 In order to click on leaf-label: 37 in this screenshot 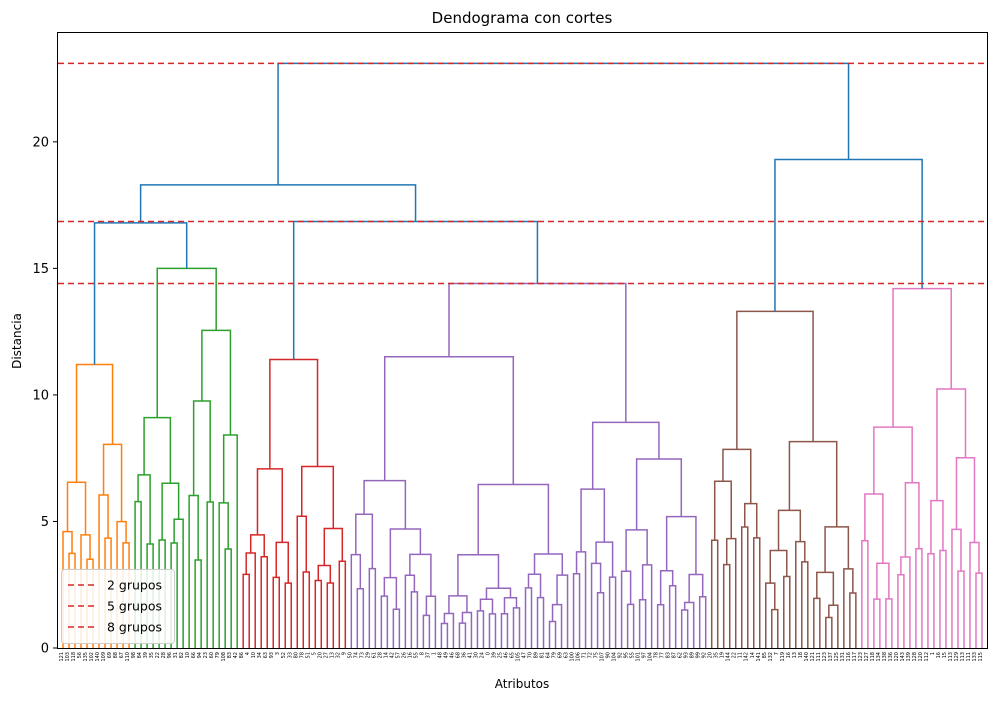, I will do `click(428, 655)`.